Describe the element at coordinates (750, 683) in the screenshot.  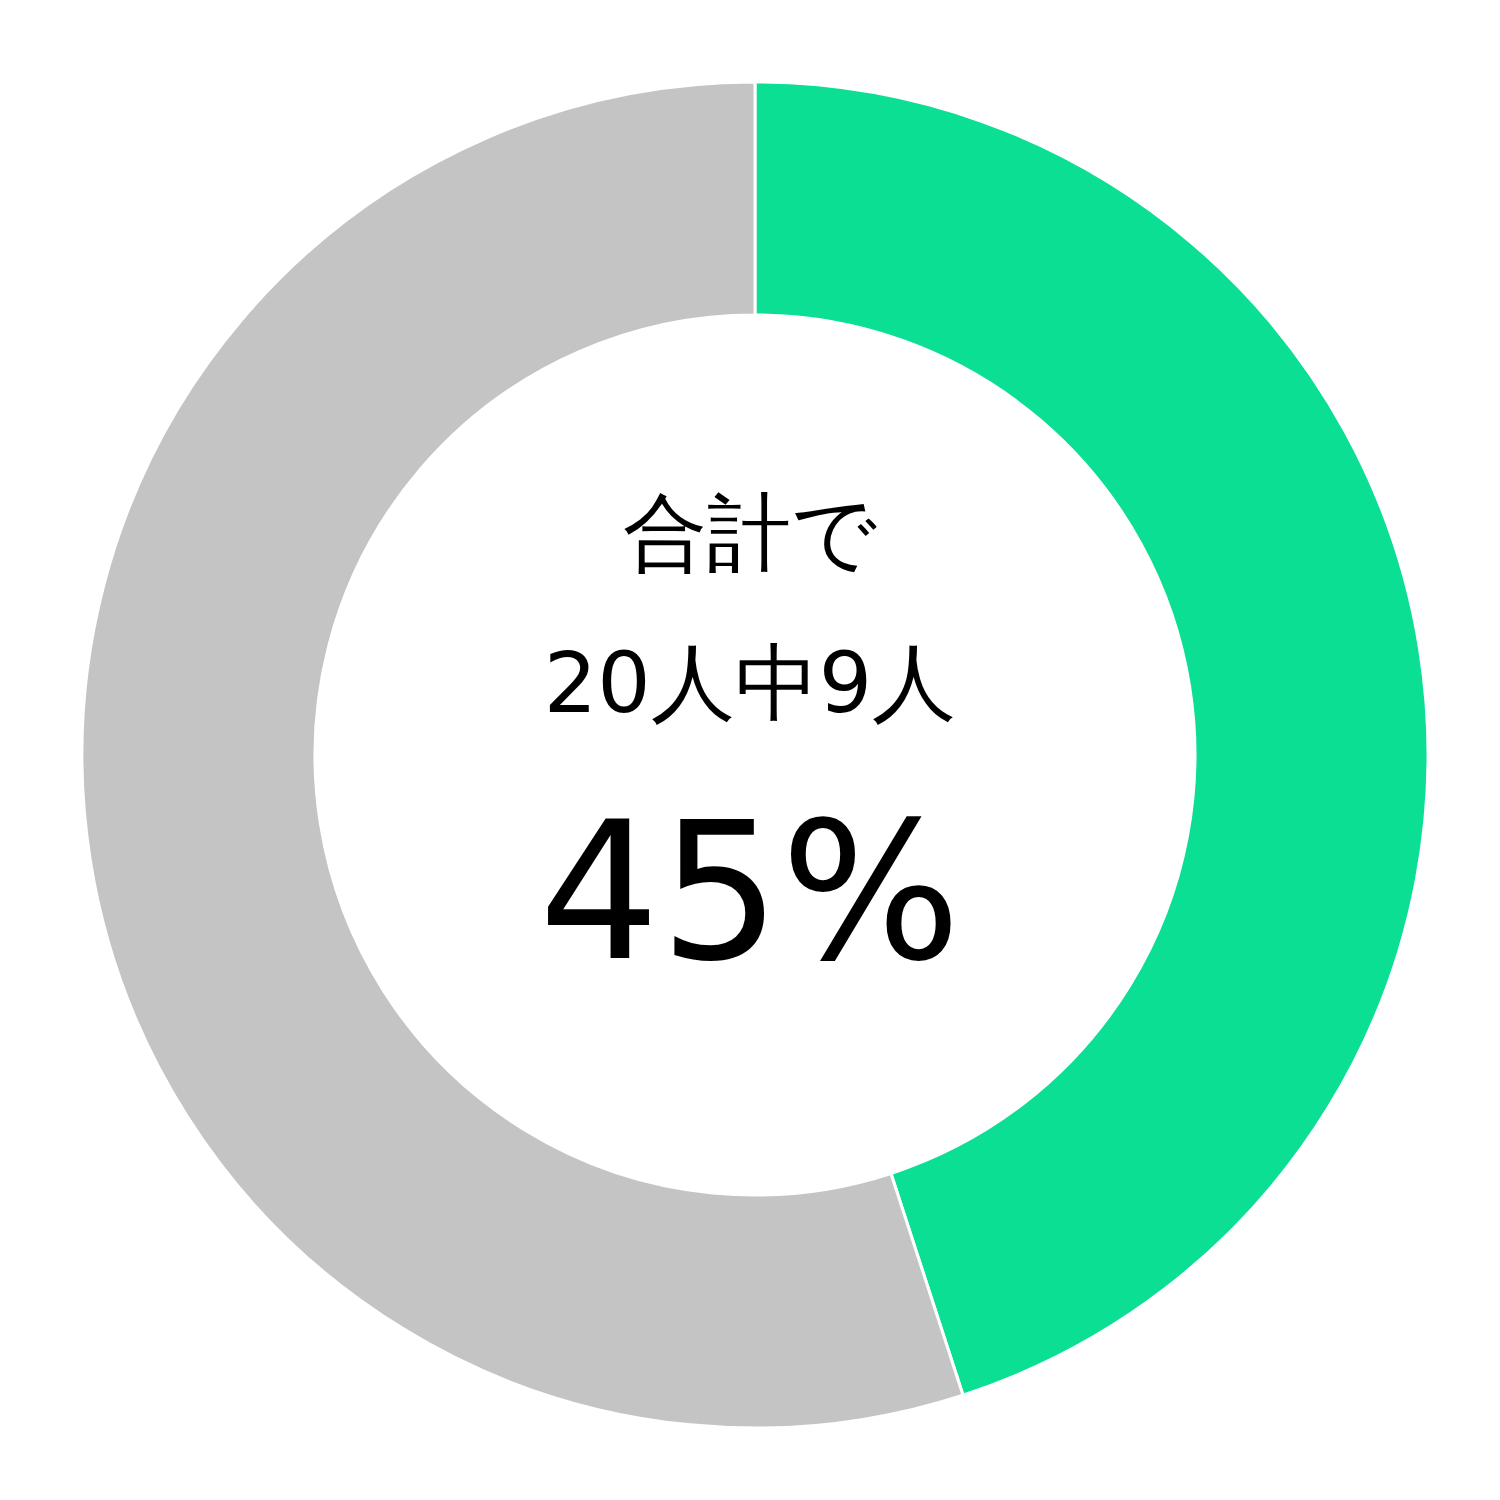
I see `text: 20人中9人` at that location.